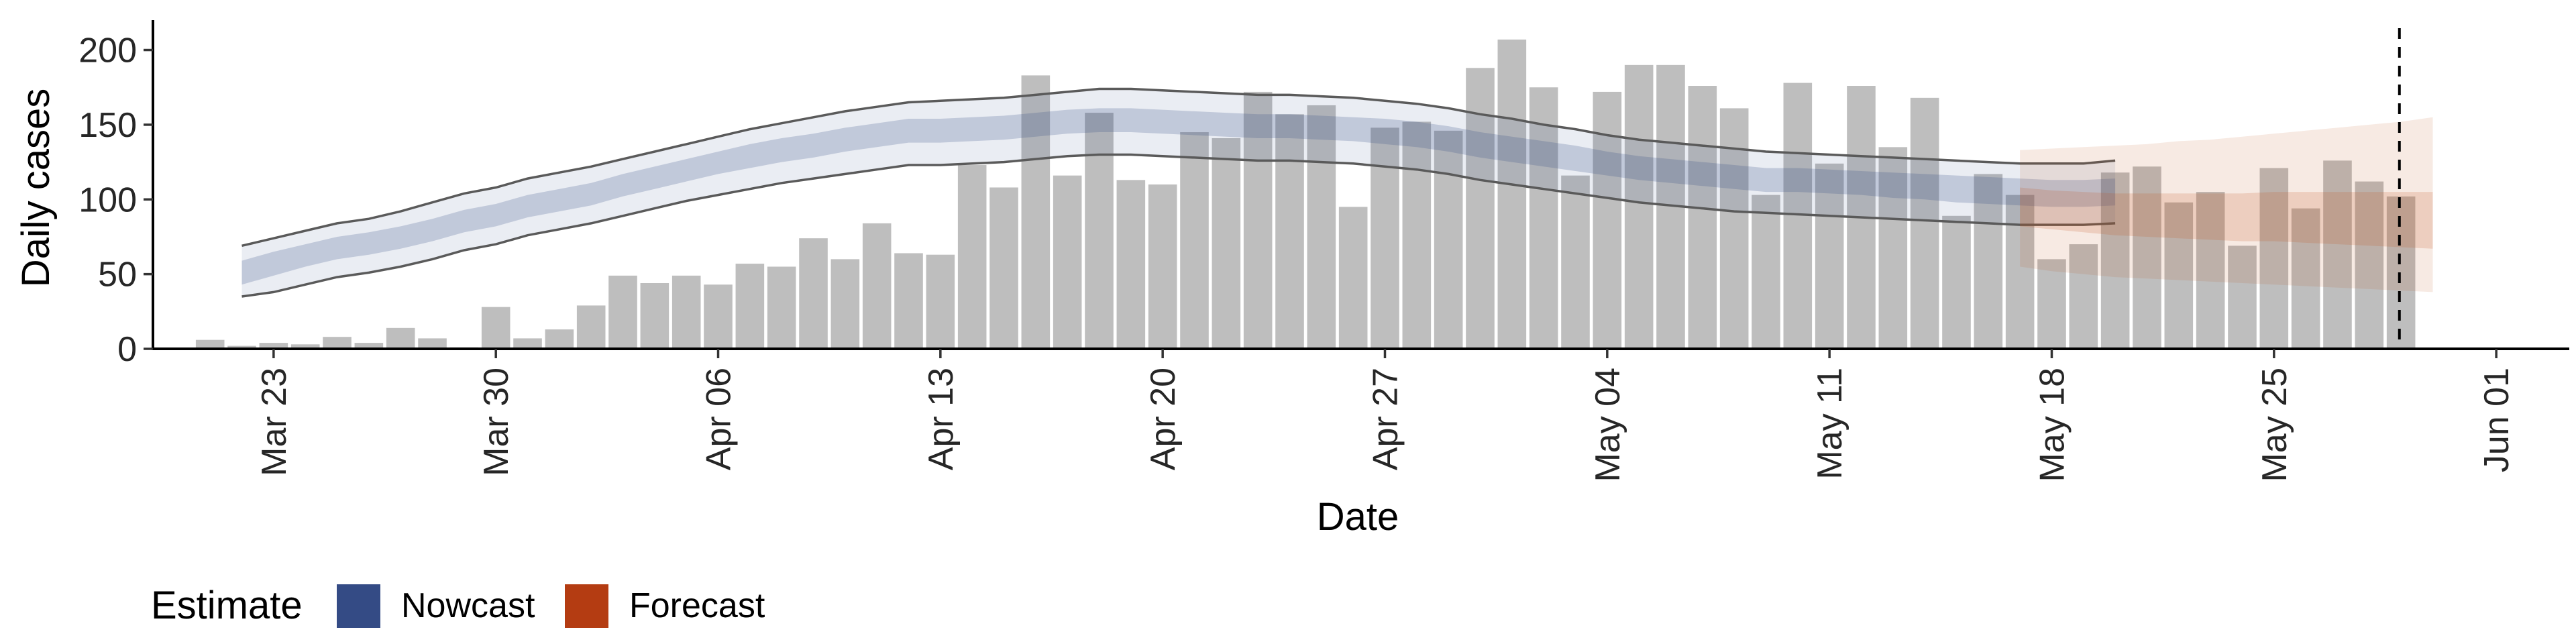 The image size is (2576, 644). I want to click on legend: Estimate Nowcast Forecast, so click(458, 606).